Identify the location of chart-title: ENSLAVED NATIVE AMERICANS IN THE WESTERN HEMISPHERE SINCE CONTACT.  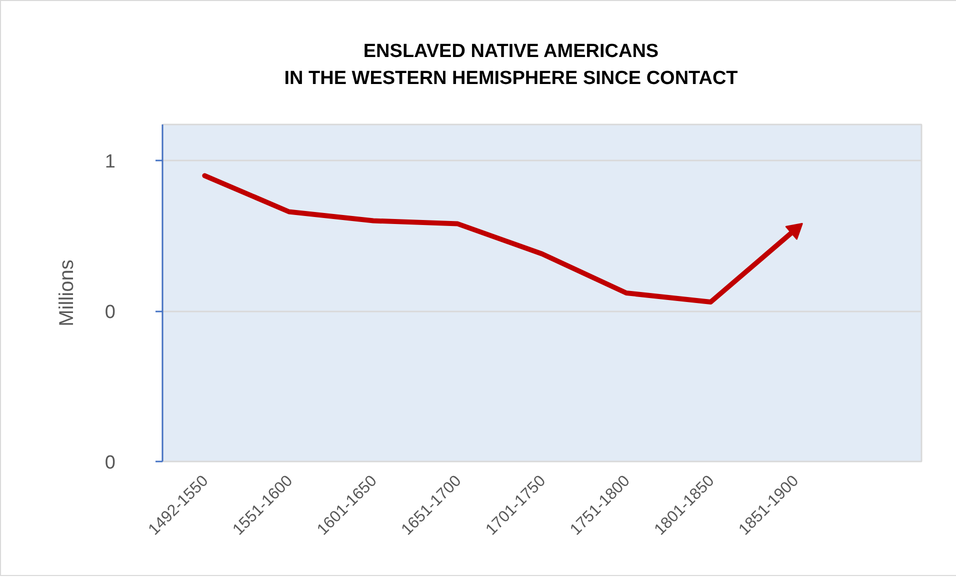
(511, 65).